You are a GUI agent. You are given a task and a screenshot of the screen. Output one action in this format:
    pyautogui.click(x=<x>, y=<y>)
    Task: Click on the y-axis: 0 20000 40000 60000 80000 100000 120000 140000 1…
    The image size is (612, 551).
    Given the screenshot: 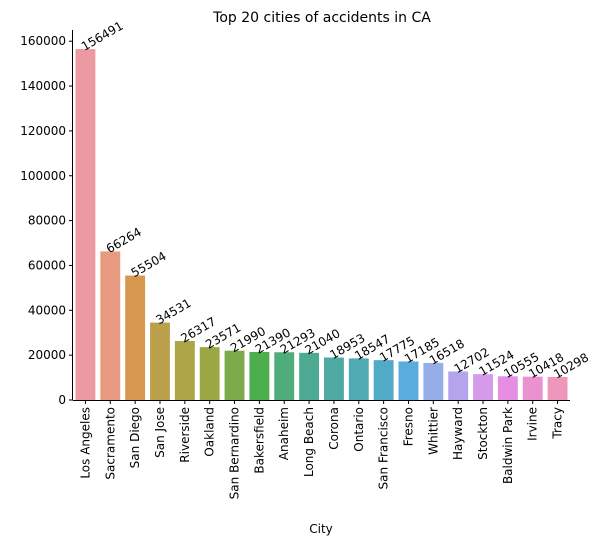 What is the action you would take?
    pyautogui.click(x=46, y=218)
    